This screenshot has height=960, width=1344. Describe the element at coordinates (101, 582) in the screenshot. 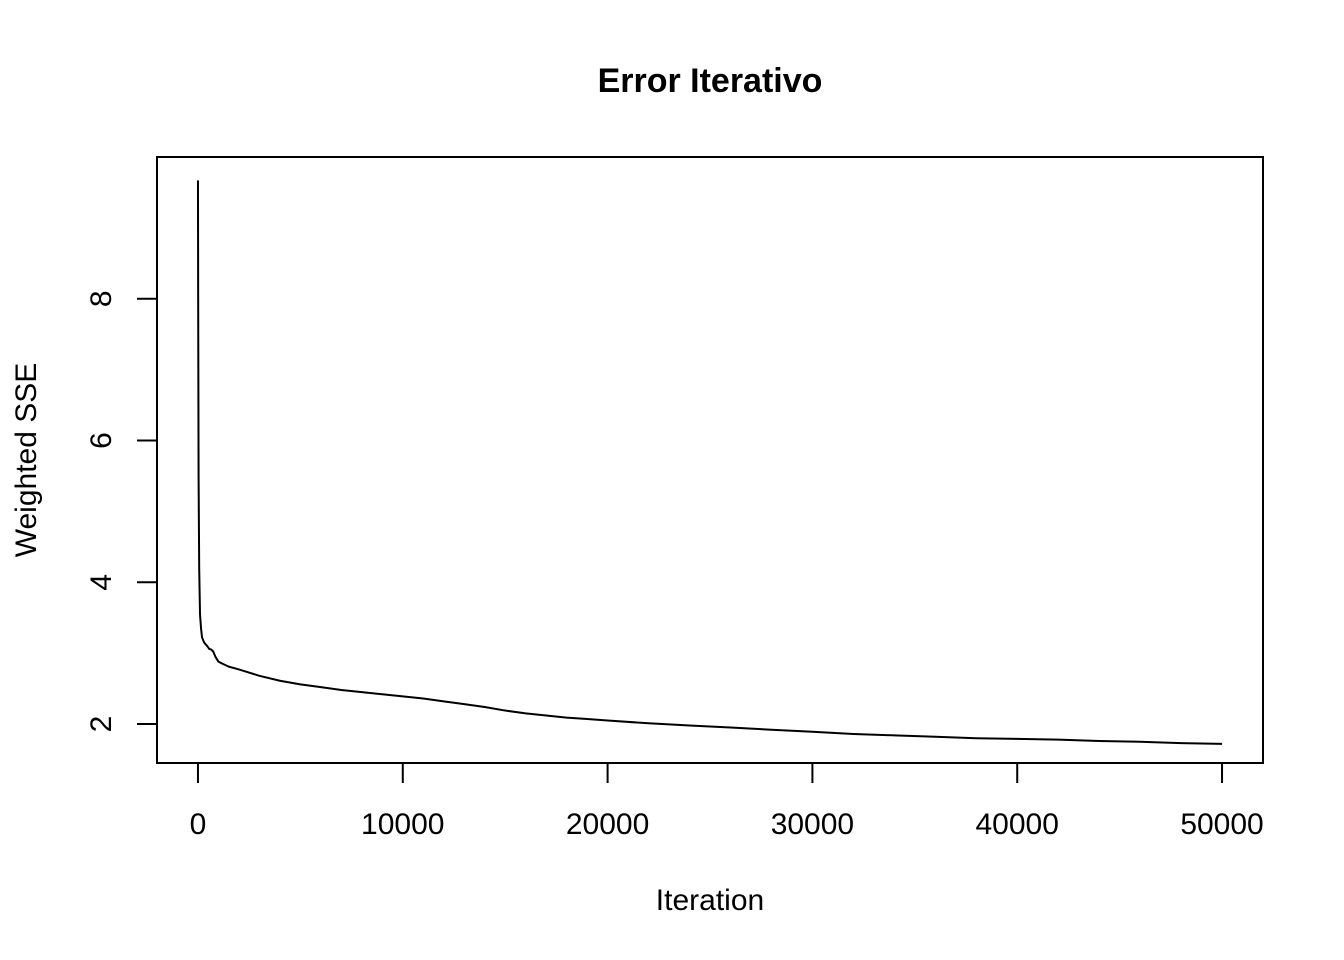

I see `y-tick-label: 4` at that location.